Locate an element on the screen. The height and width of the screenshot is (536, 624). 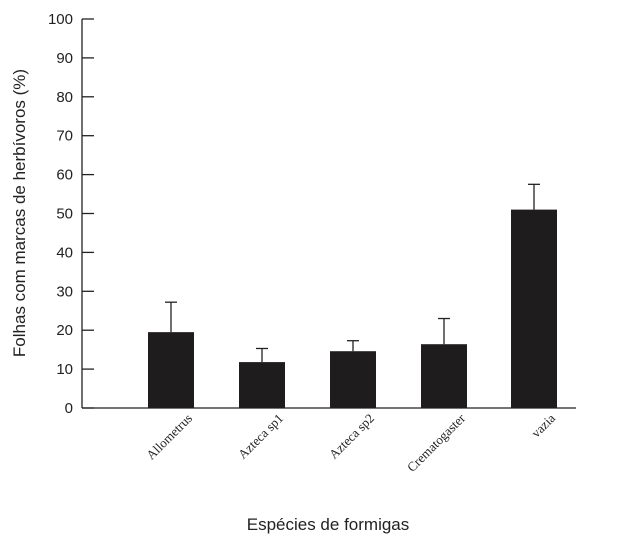
y-tick-label: 20 is located at coordinates (64, 330).